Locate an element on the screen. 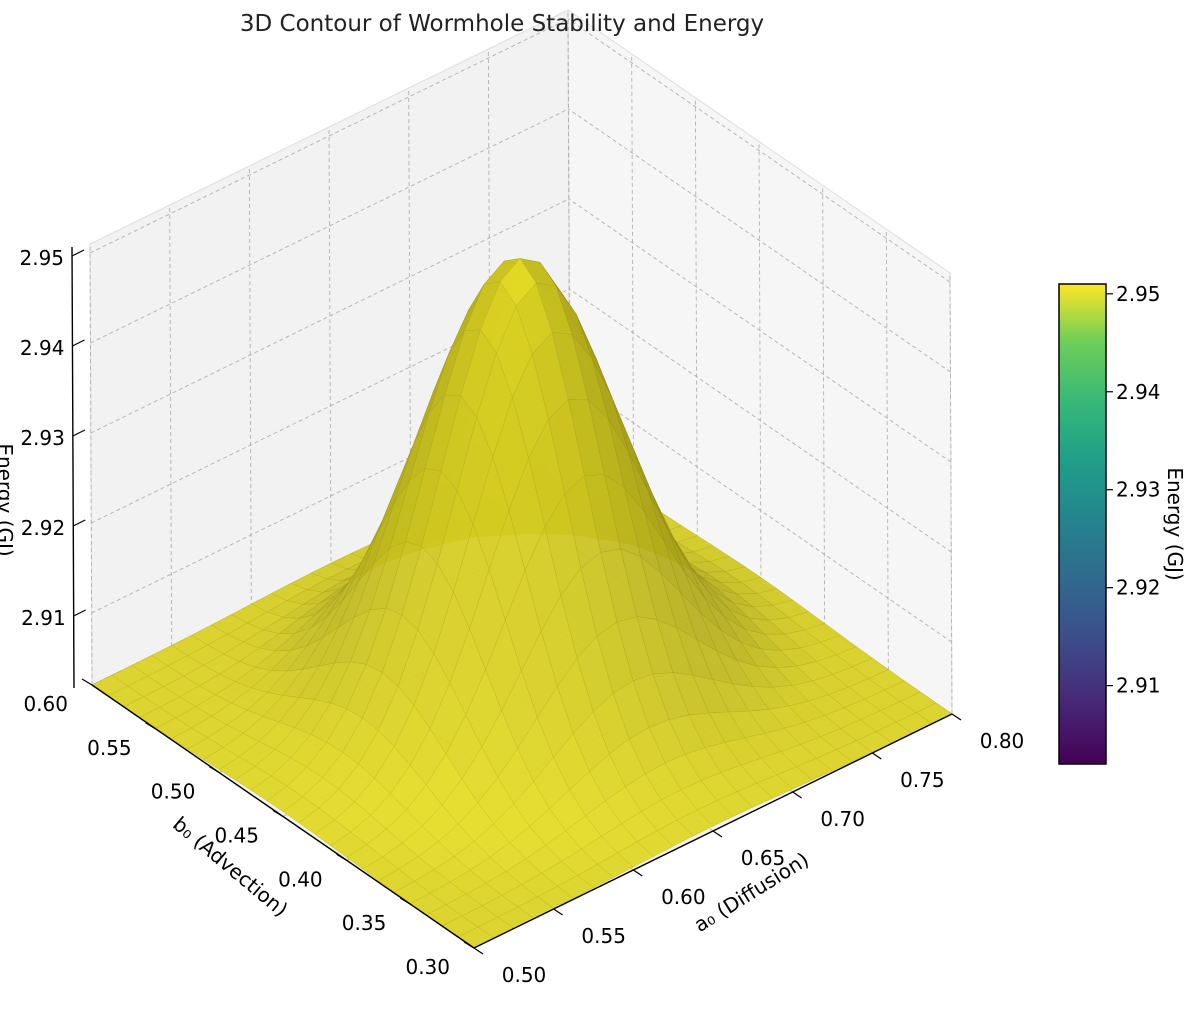 The width and height of the screenshot is (1200, 1017). colorbar-tick-label: 2.95 is located at coordinates (1138, 294).